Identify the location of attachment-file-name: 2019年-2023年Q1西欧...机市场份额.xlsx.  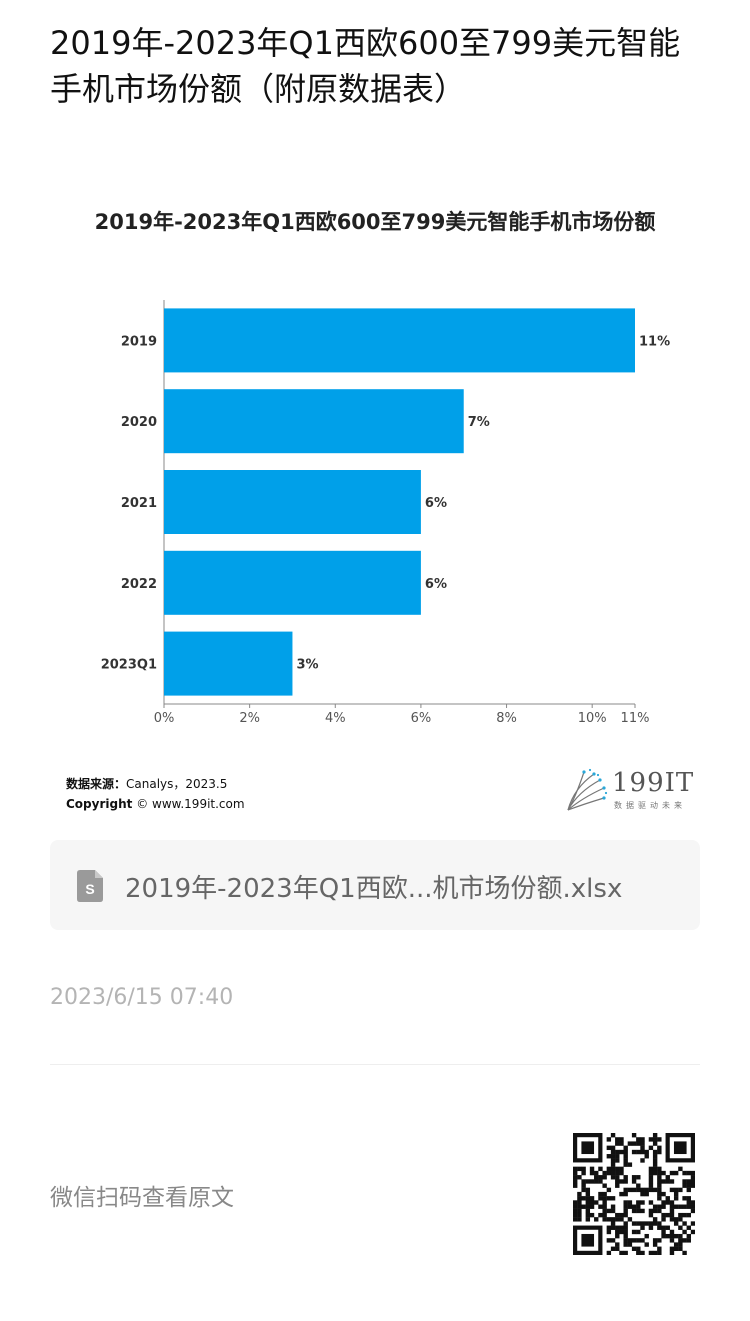
(374, 889).